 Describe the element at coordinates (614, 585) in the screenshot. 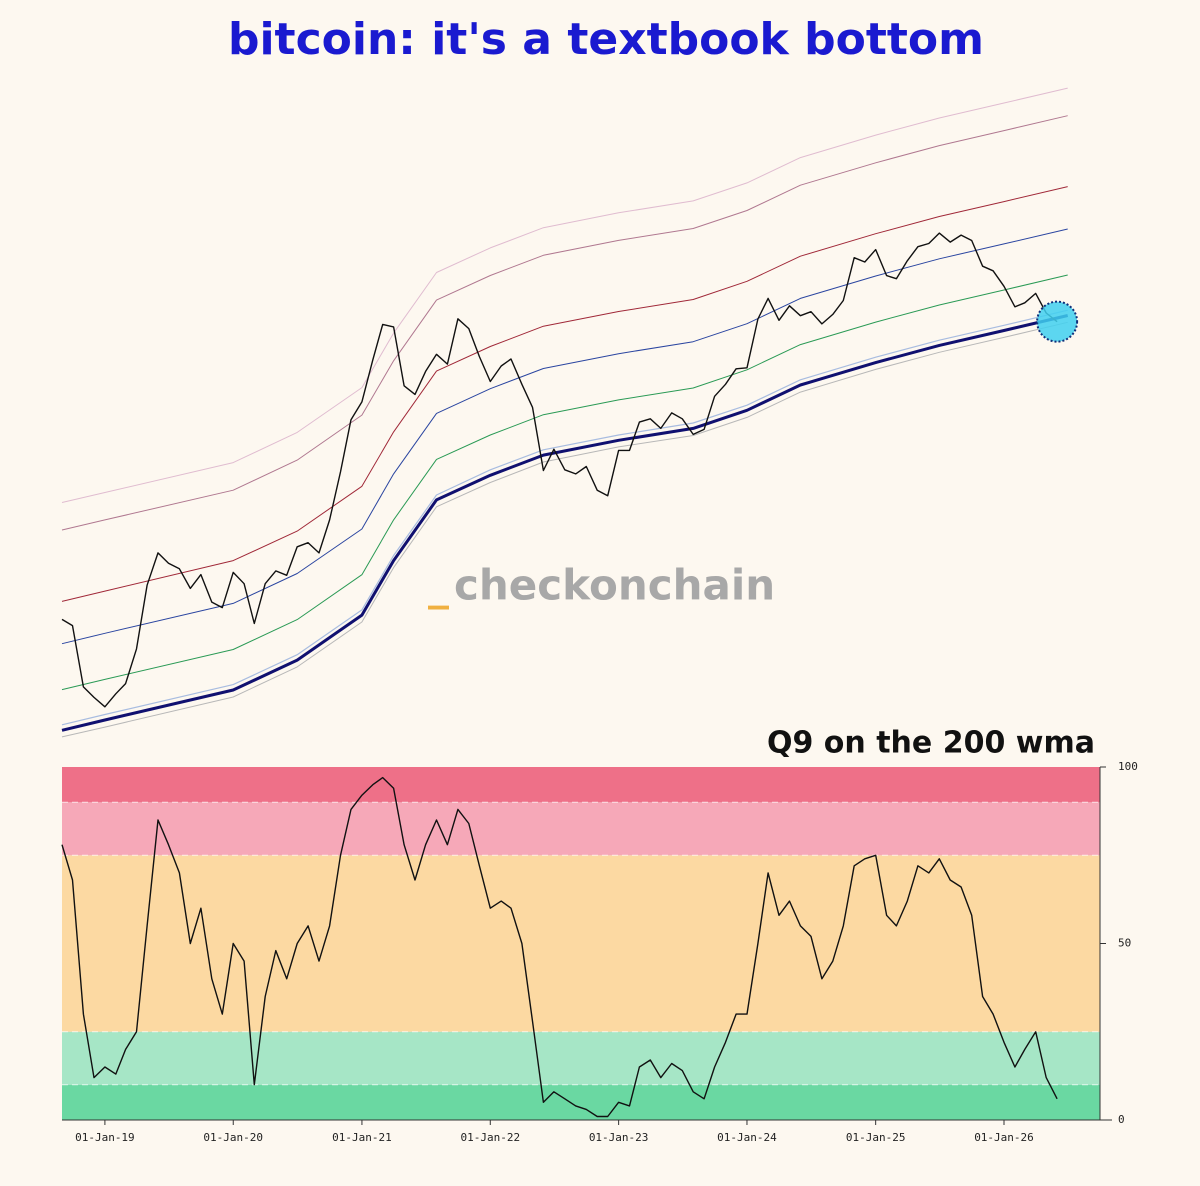

I see `watermark: checkonchain` at that location.